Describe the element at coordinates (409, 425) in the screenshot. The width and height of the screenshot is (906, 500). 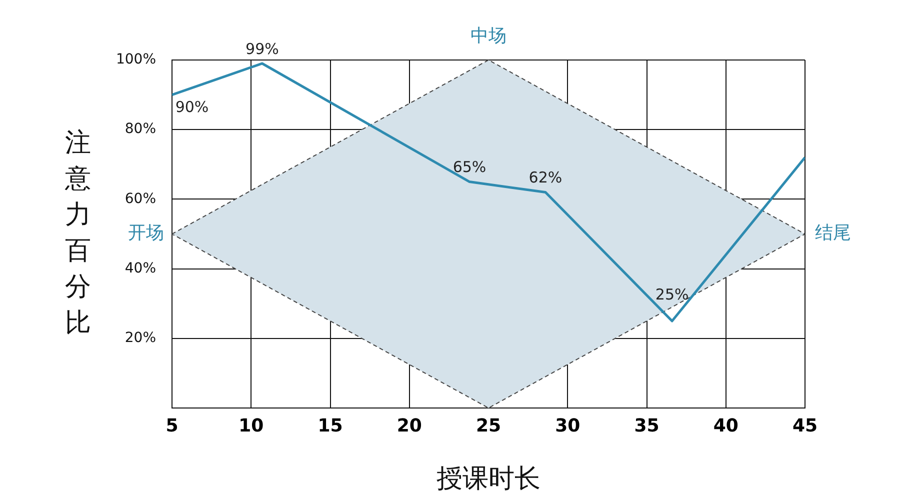
I see `x-tick-label: 20` at that location.